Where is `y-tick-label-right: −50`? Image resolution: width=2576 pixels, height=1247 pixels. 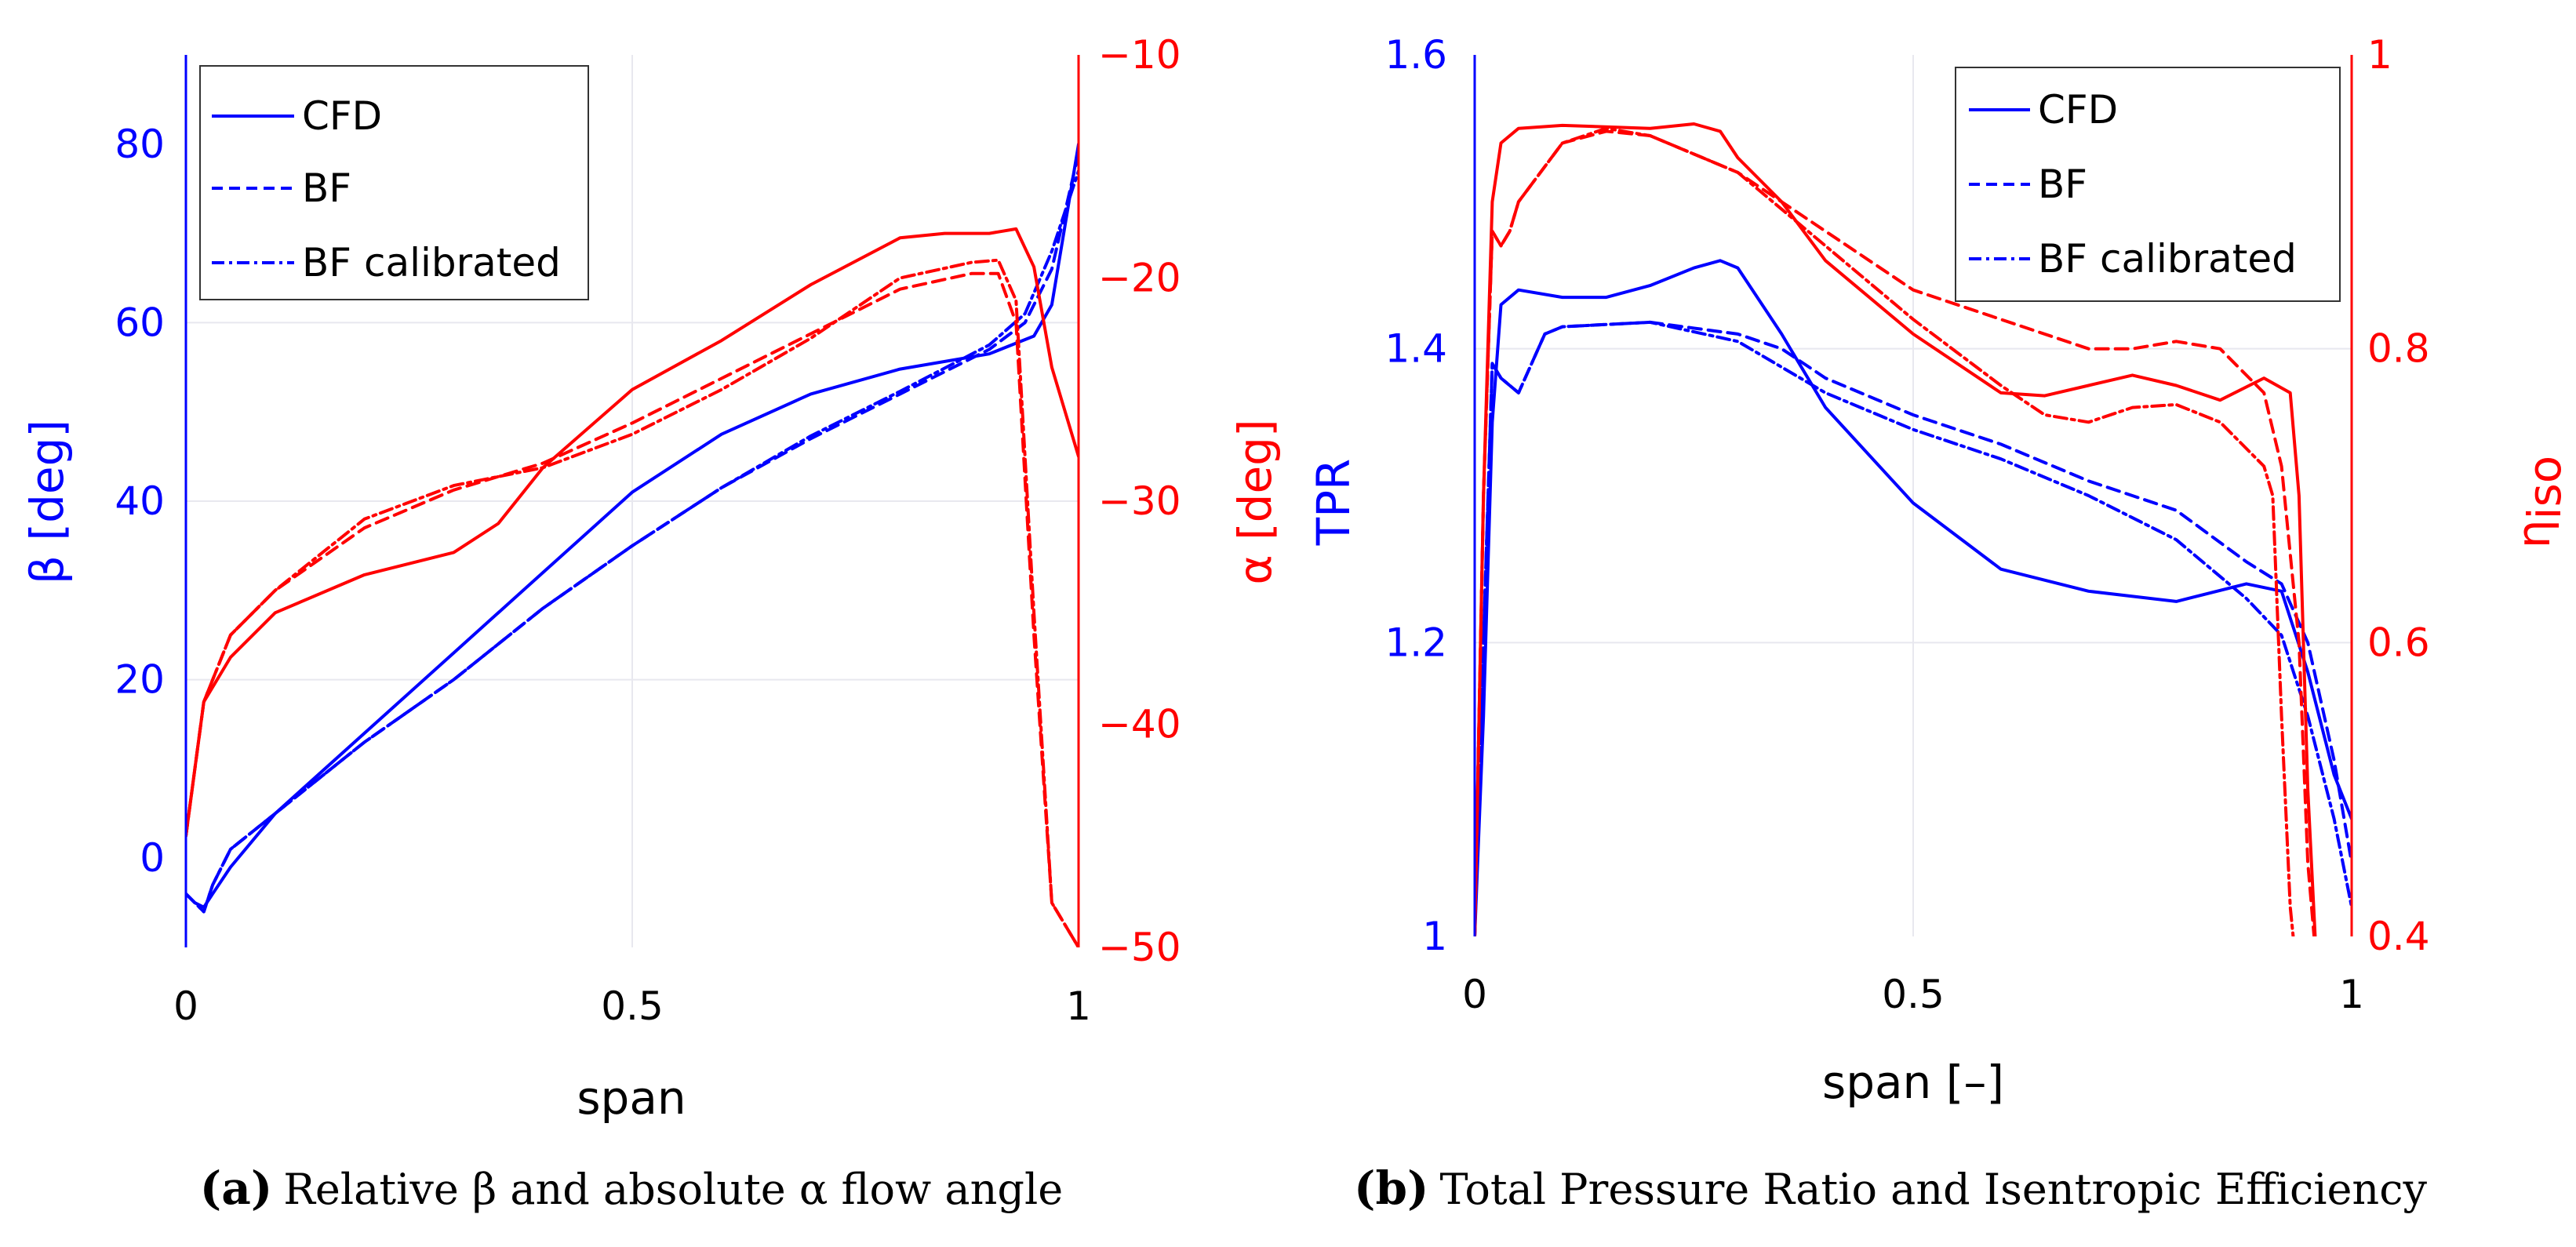 y-tick-label-right: −50 is located at coordinates (1139, 947).